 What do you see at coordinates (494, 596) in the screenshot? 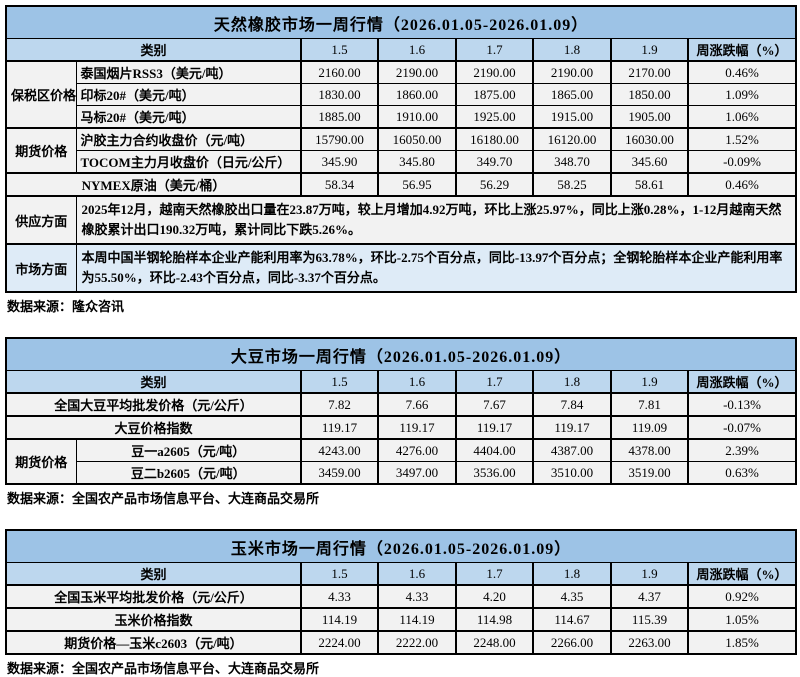
I see `value-cell: 4.20` at bounding box center [494, 596].